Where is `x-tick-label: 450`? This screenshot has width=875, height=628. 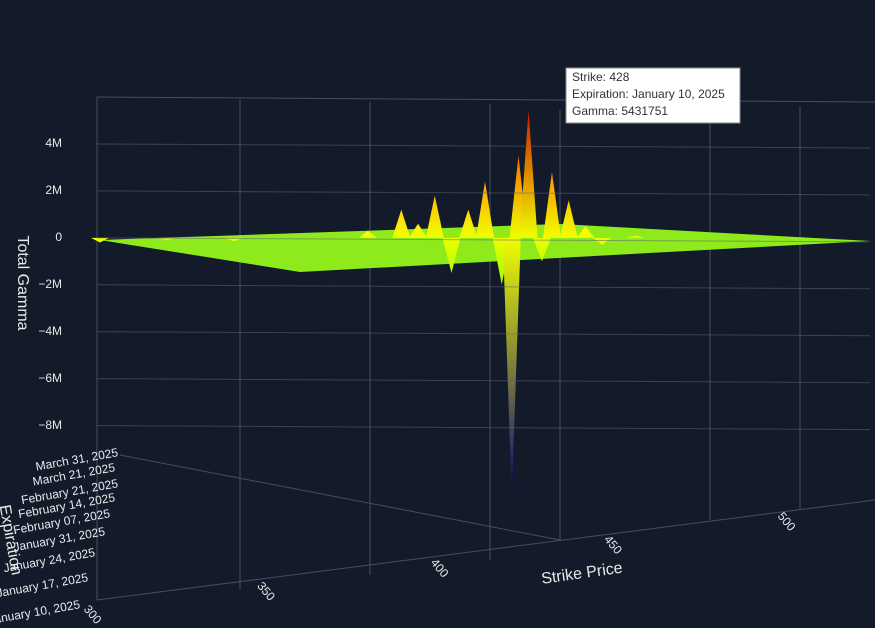
x-tick-label: 450 is located at coordinates (613, 545).